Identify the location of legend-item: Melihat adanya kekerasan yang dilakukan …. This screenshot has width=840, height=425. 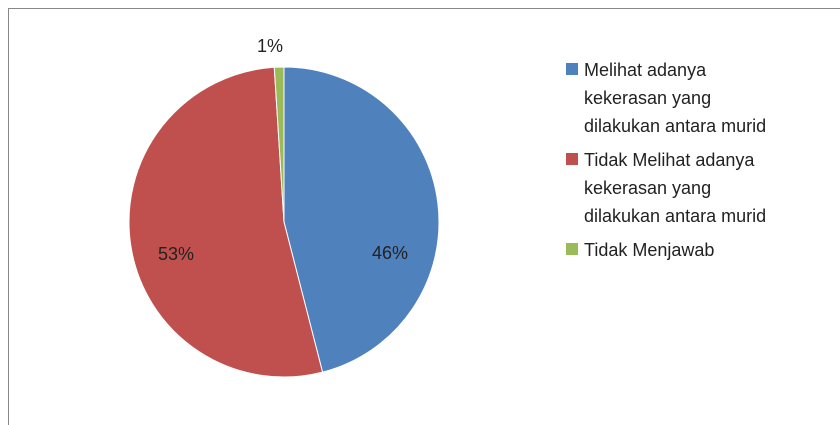
(673, 98).